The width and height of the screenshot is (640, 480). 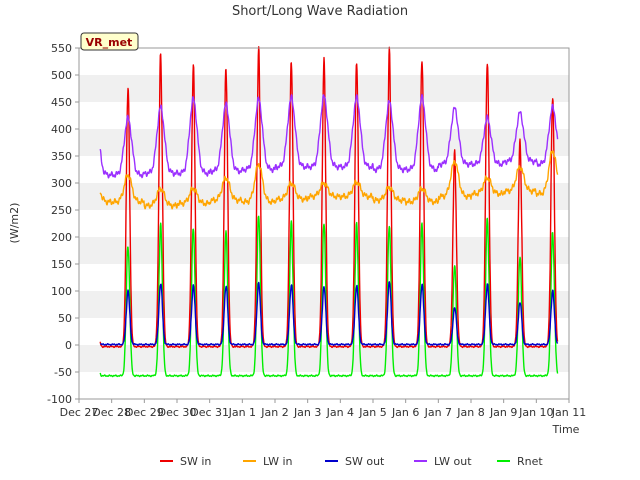 I want to click on y-tick-label: 50, so click(x=65, y=318).